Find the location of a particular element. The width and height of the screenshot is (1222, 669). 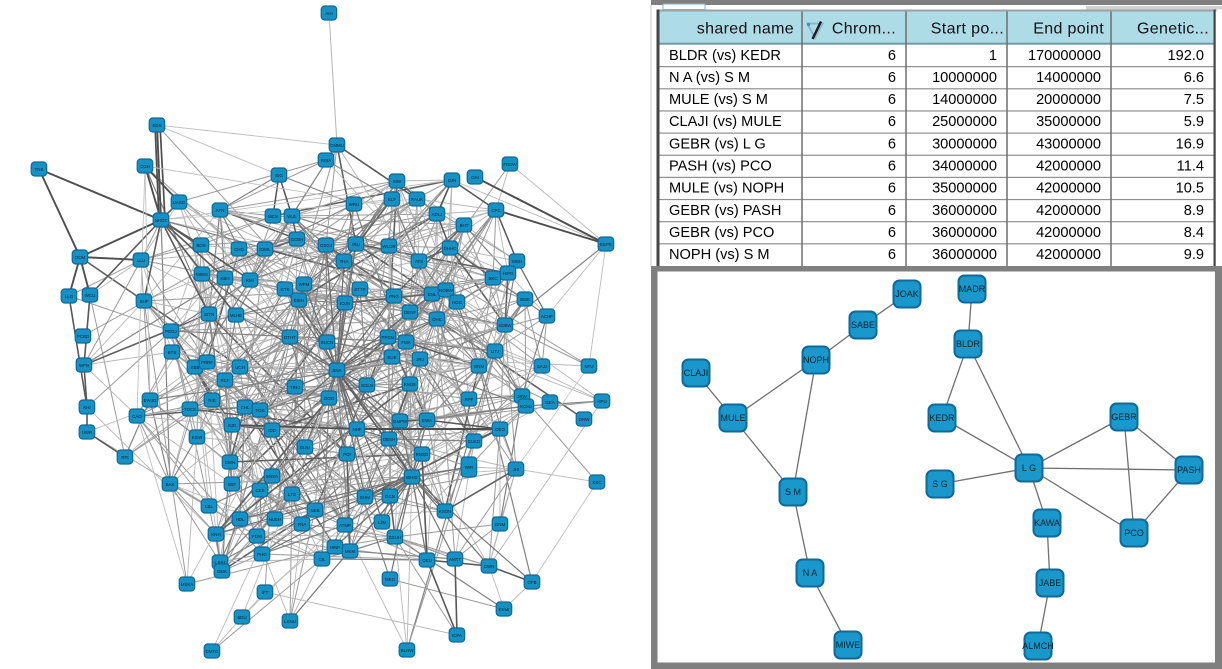

svg-text: 14000000 is located at coordinates (1068, 78).